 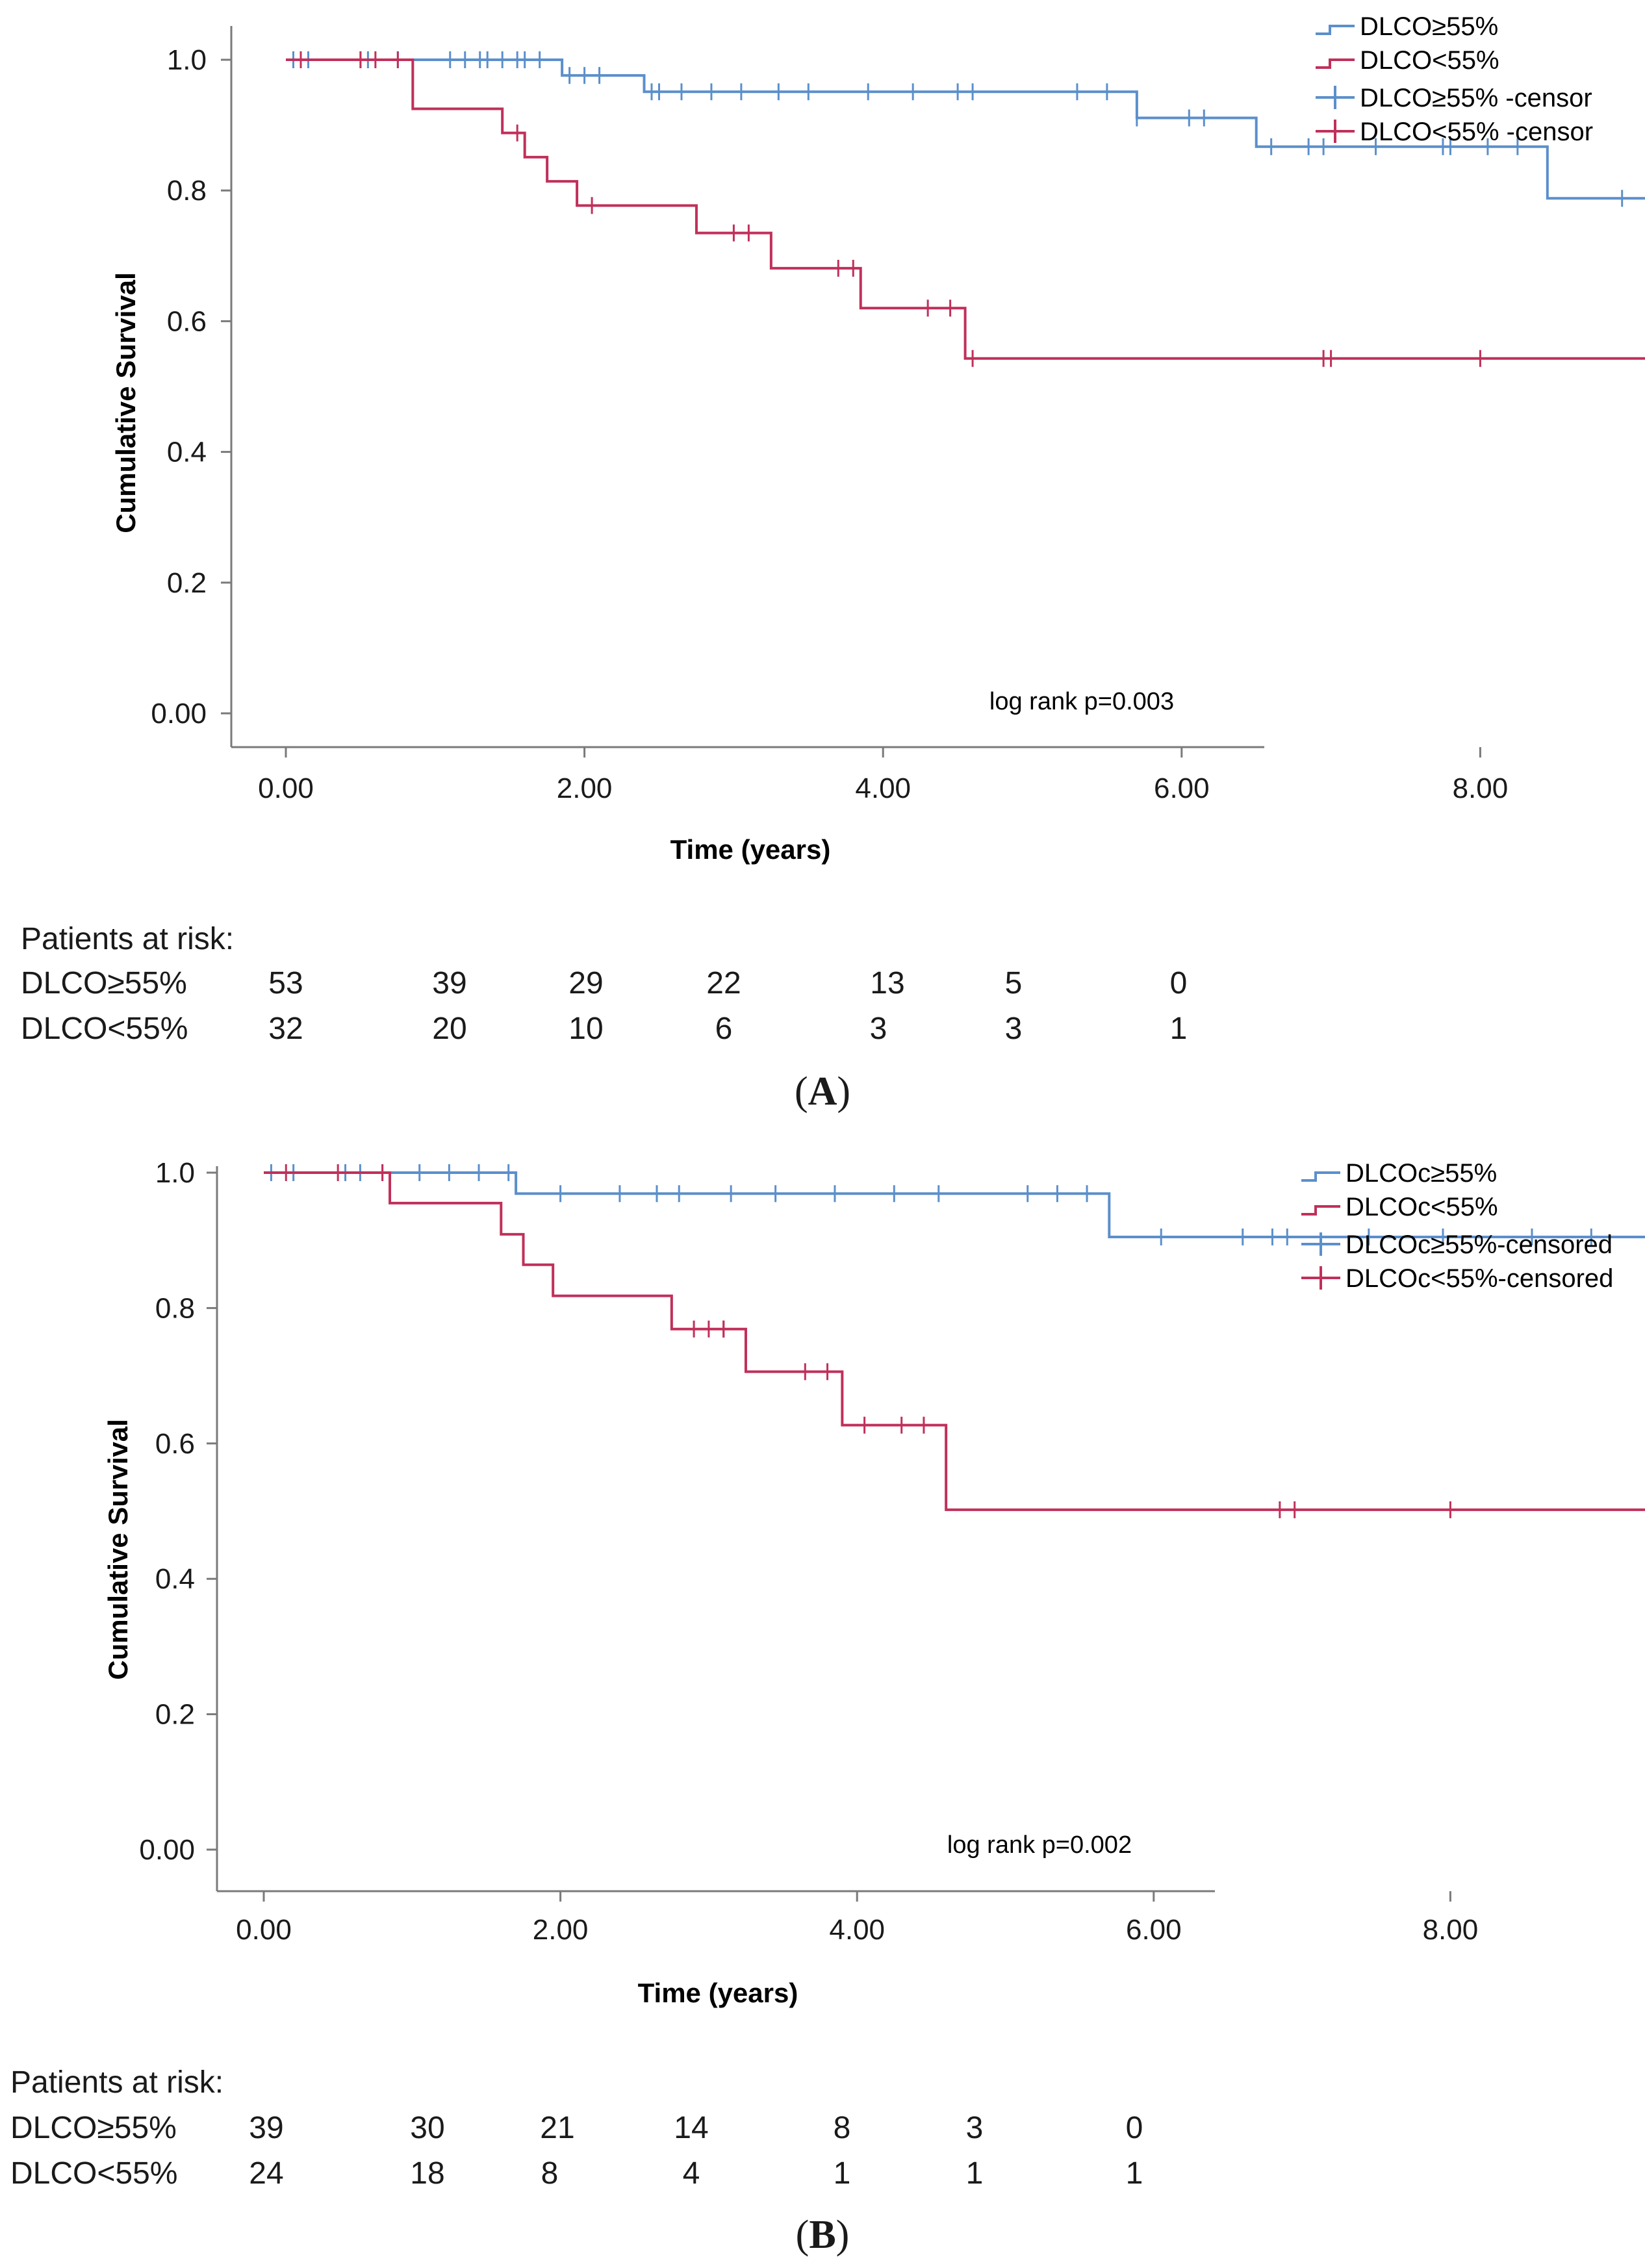 I want to click on legend-text-1: DLCOc<55%, so click(x=1421, y=1207).